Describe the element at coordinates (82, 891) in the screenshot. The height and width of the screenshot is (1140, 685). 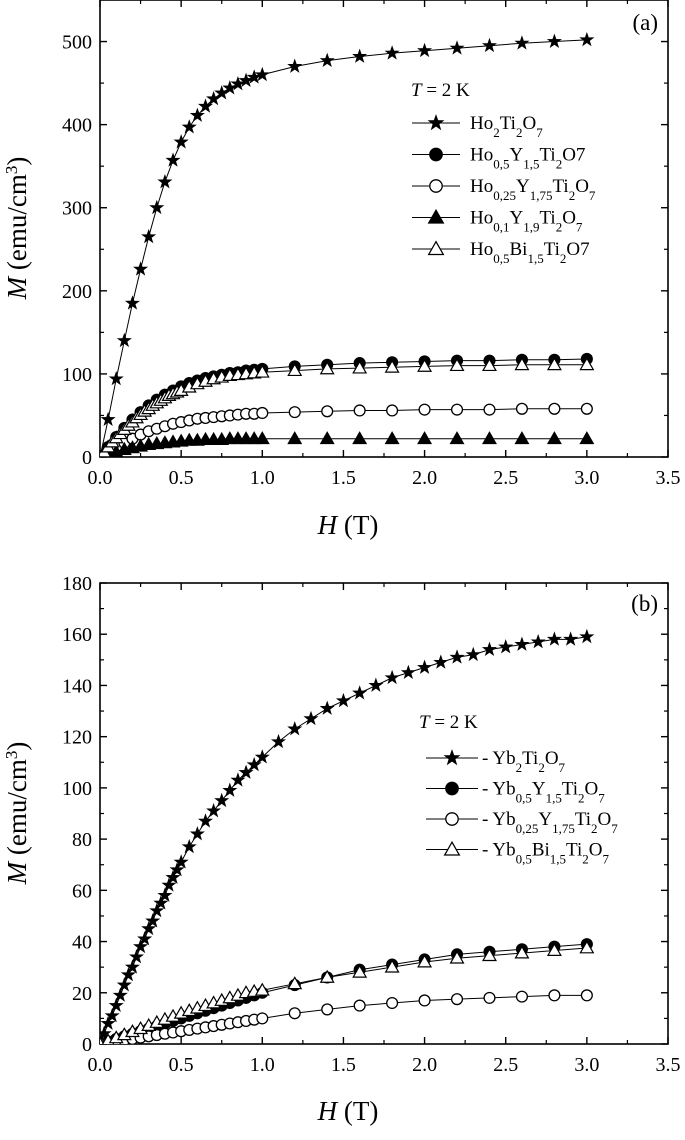
I see `y-tick-label: 60` at that location.